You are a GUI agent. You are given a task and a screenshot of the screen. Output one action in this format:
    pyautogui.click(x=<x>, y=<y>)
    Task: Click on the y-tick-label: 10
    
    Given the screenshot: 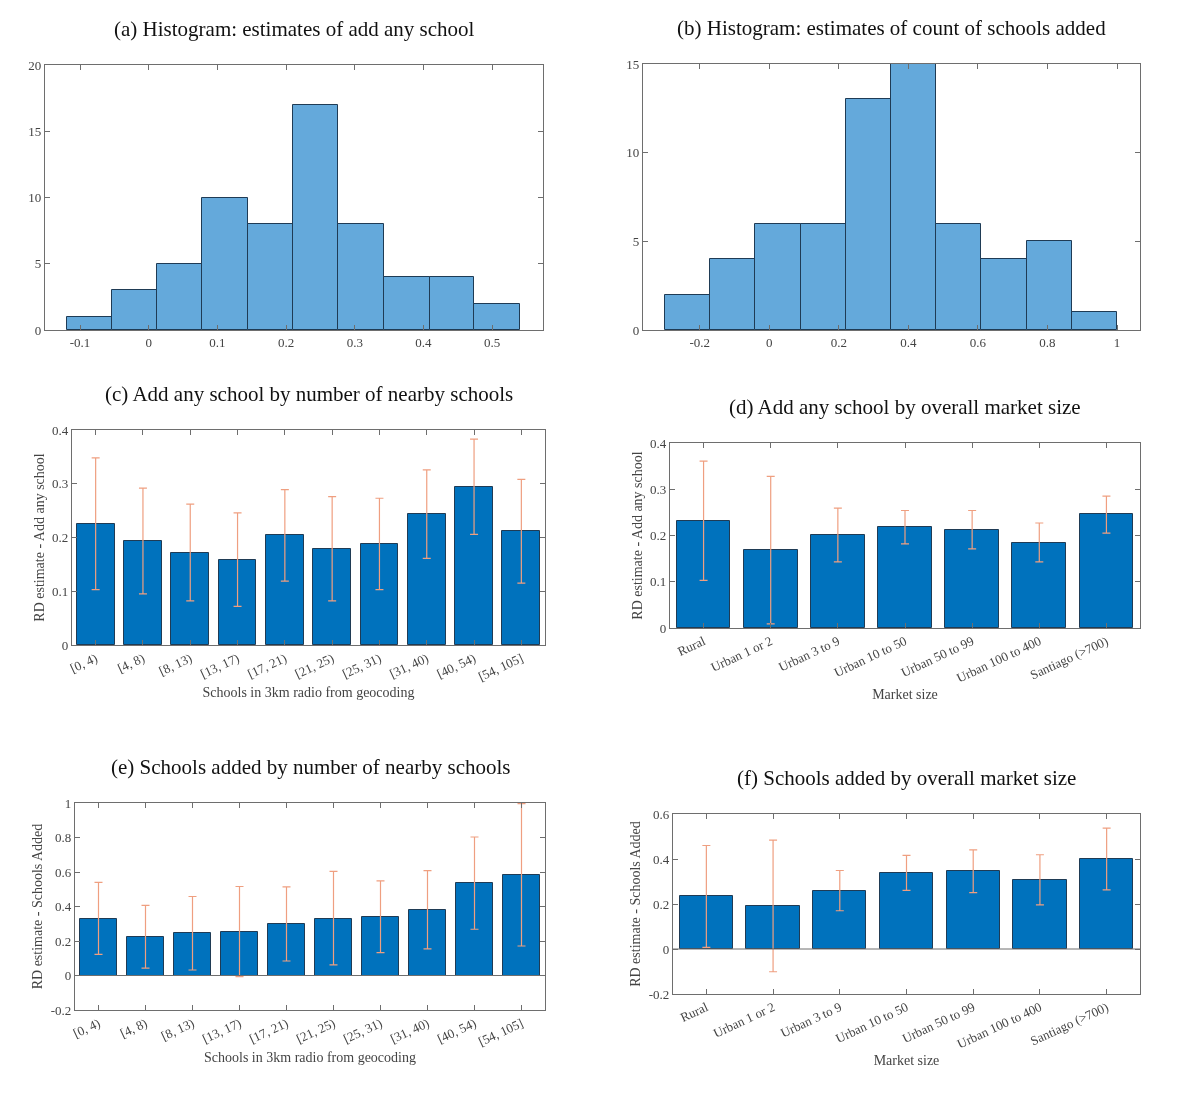 What is the action you would take?
    pyautogui.click(x=35, y=198)
    